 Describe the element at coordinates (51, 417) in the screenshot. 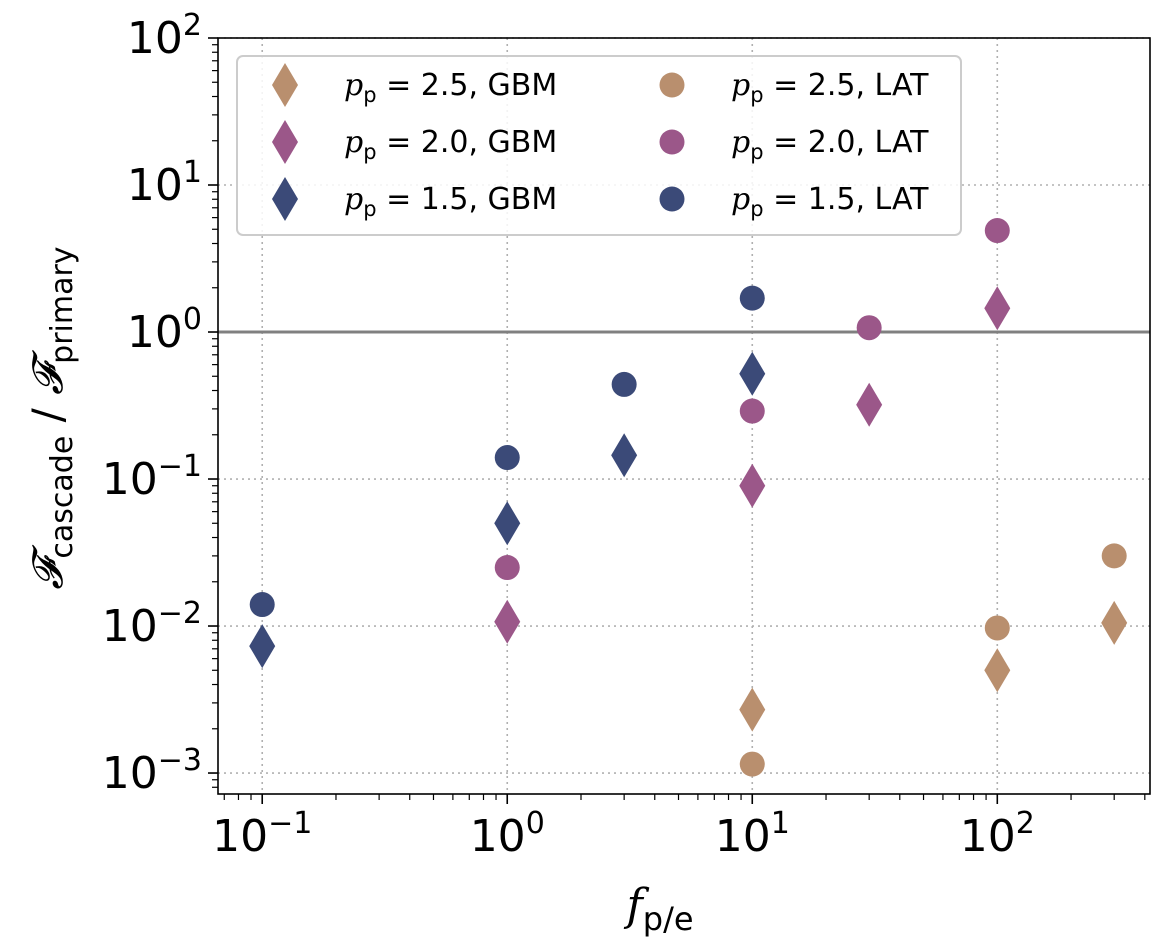

I see `y-axis-label: 𝓕cascade / 𝓕primary` at that location.